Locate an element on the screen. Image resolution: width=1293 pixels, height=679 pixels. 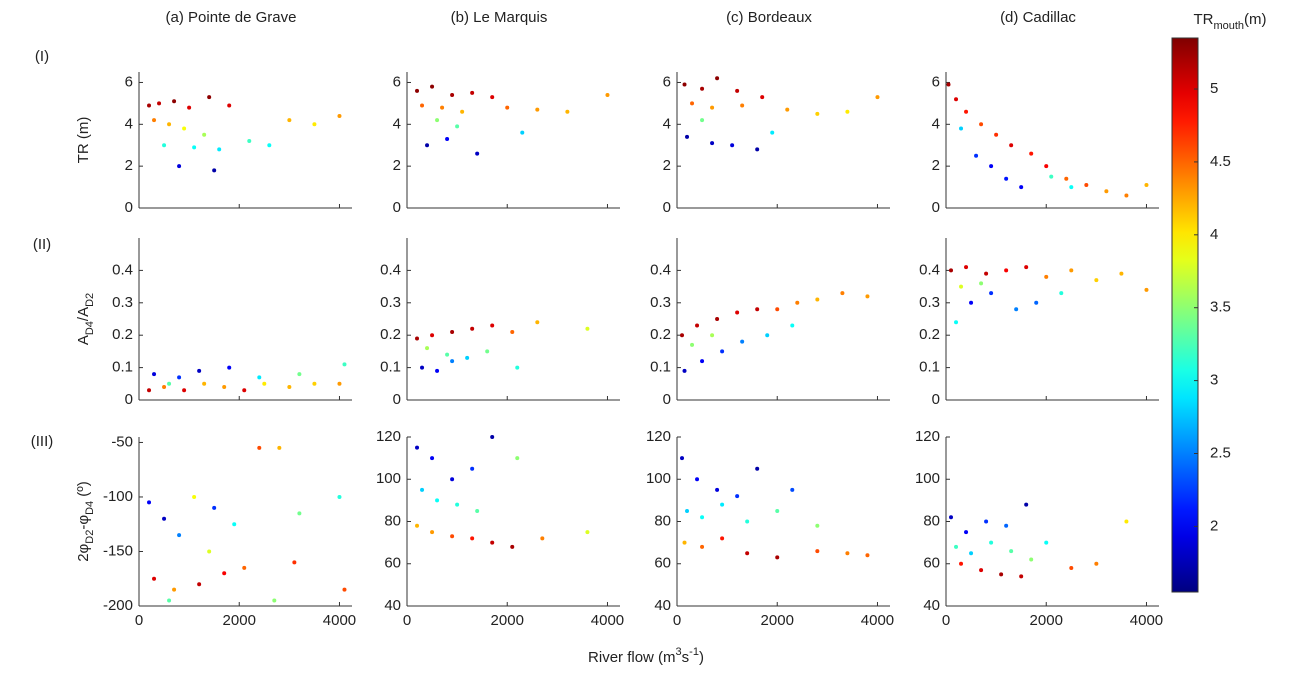
y-axis-label-part: D4 is located at coordinates (90, 328).